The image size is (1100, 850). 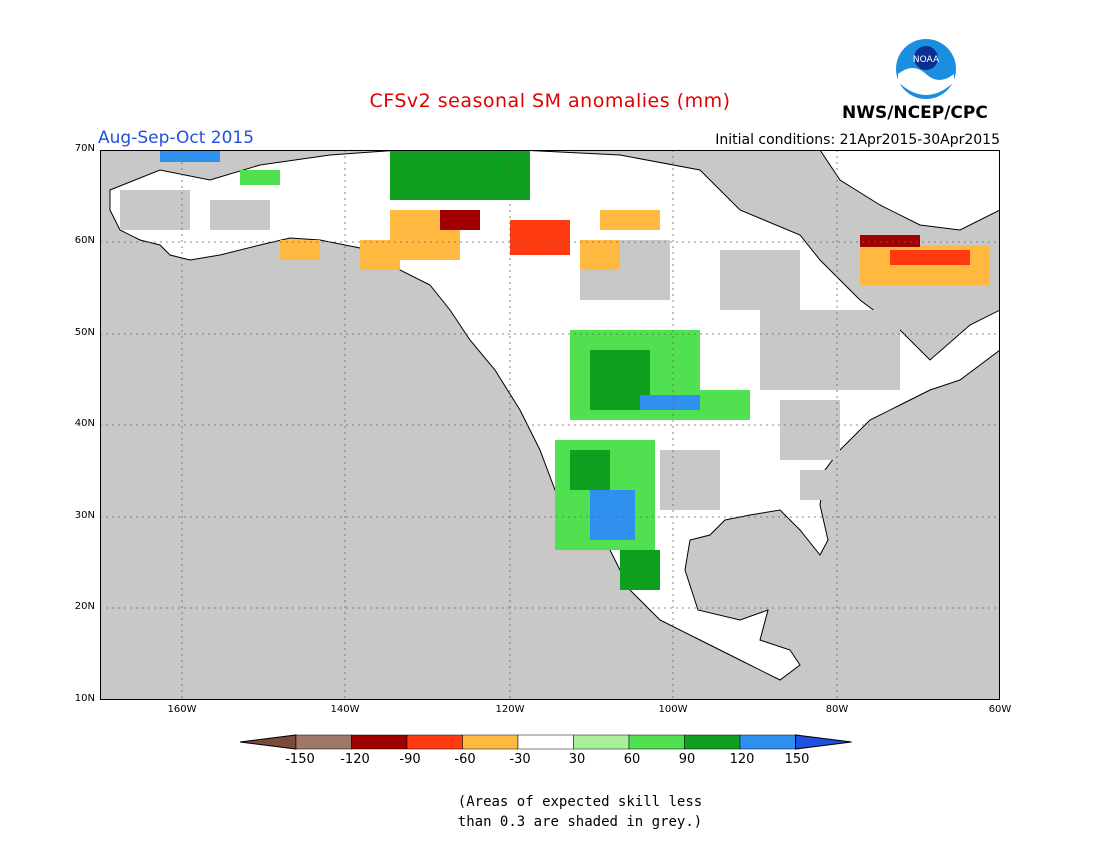 What do you see at coordinates (797, 759) in the screenshot?
I see `colorbar-label: 150` at bounding box center [797, 759].